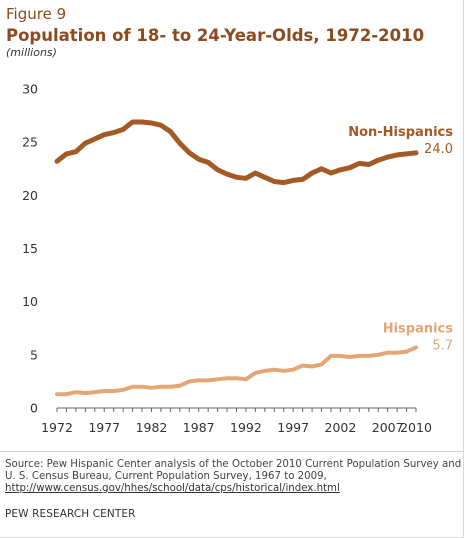 The image size is (465, 538). What do you see at coordinates (199, 427) in the screenshot?
I see `x-tick-label: 1987` at bounding box center [199, 427].